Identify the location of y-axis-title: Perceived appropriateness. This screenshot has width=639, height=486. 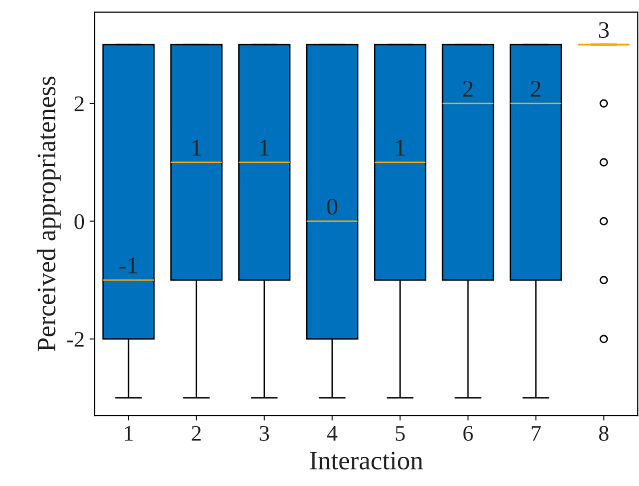
(48, 214).